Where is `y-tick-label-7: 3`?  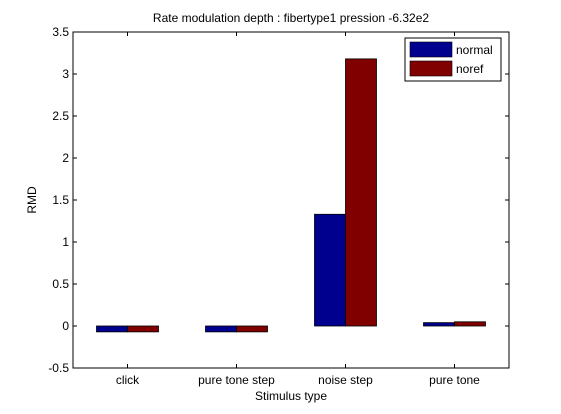
y-tick-label-7: 3 is located at coordinates (65, 74).